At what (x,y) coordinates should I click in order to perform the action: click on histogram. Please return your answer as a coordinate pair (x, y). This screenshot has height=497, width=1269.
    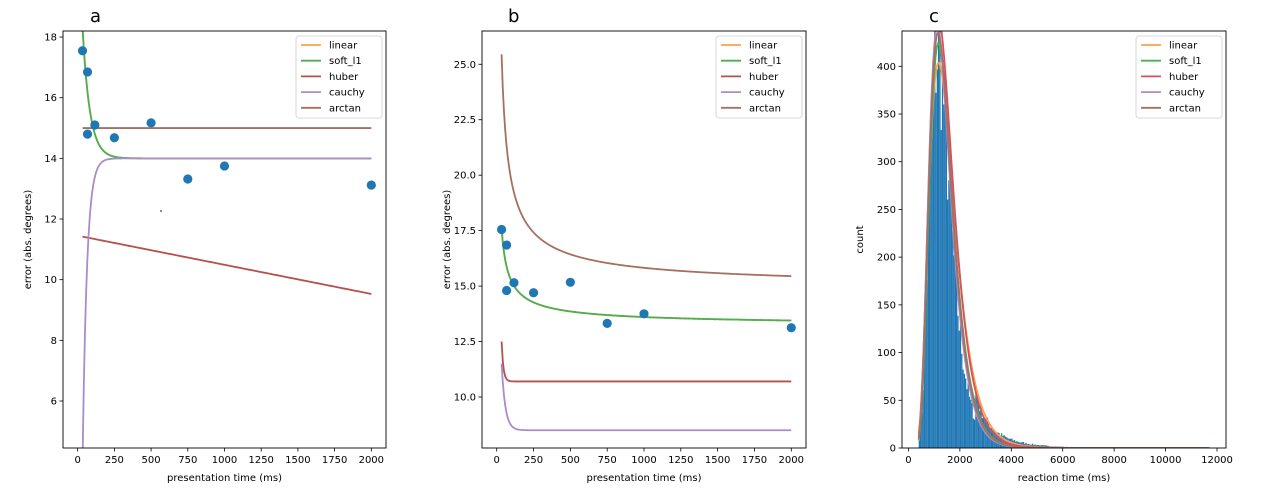
    Looking at the image, I should click on (1001, 239).